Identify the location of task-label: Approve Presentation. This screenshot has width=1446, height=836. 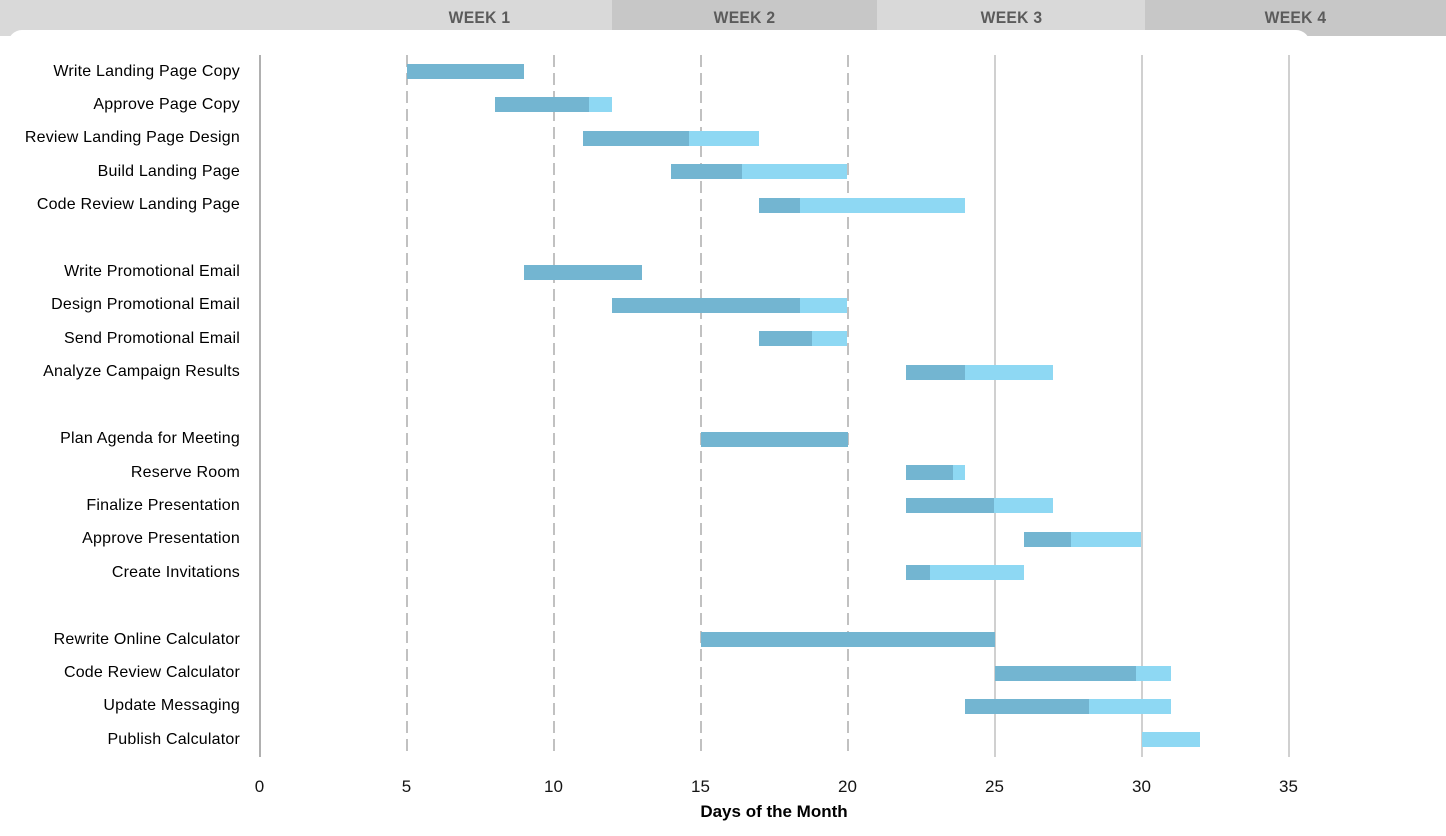
(161, 539).